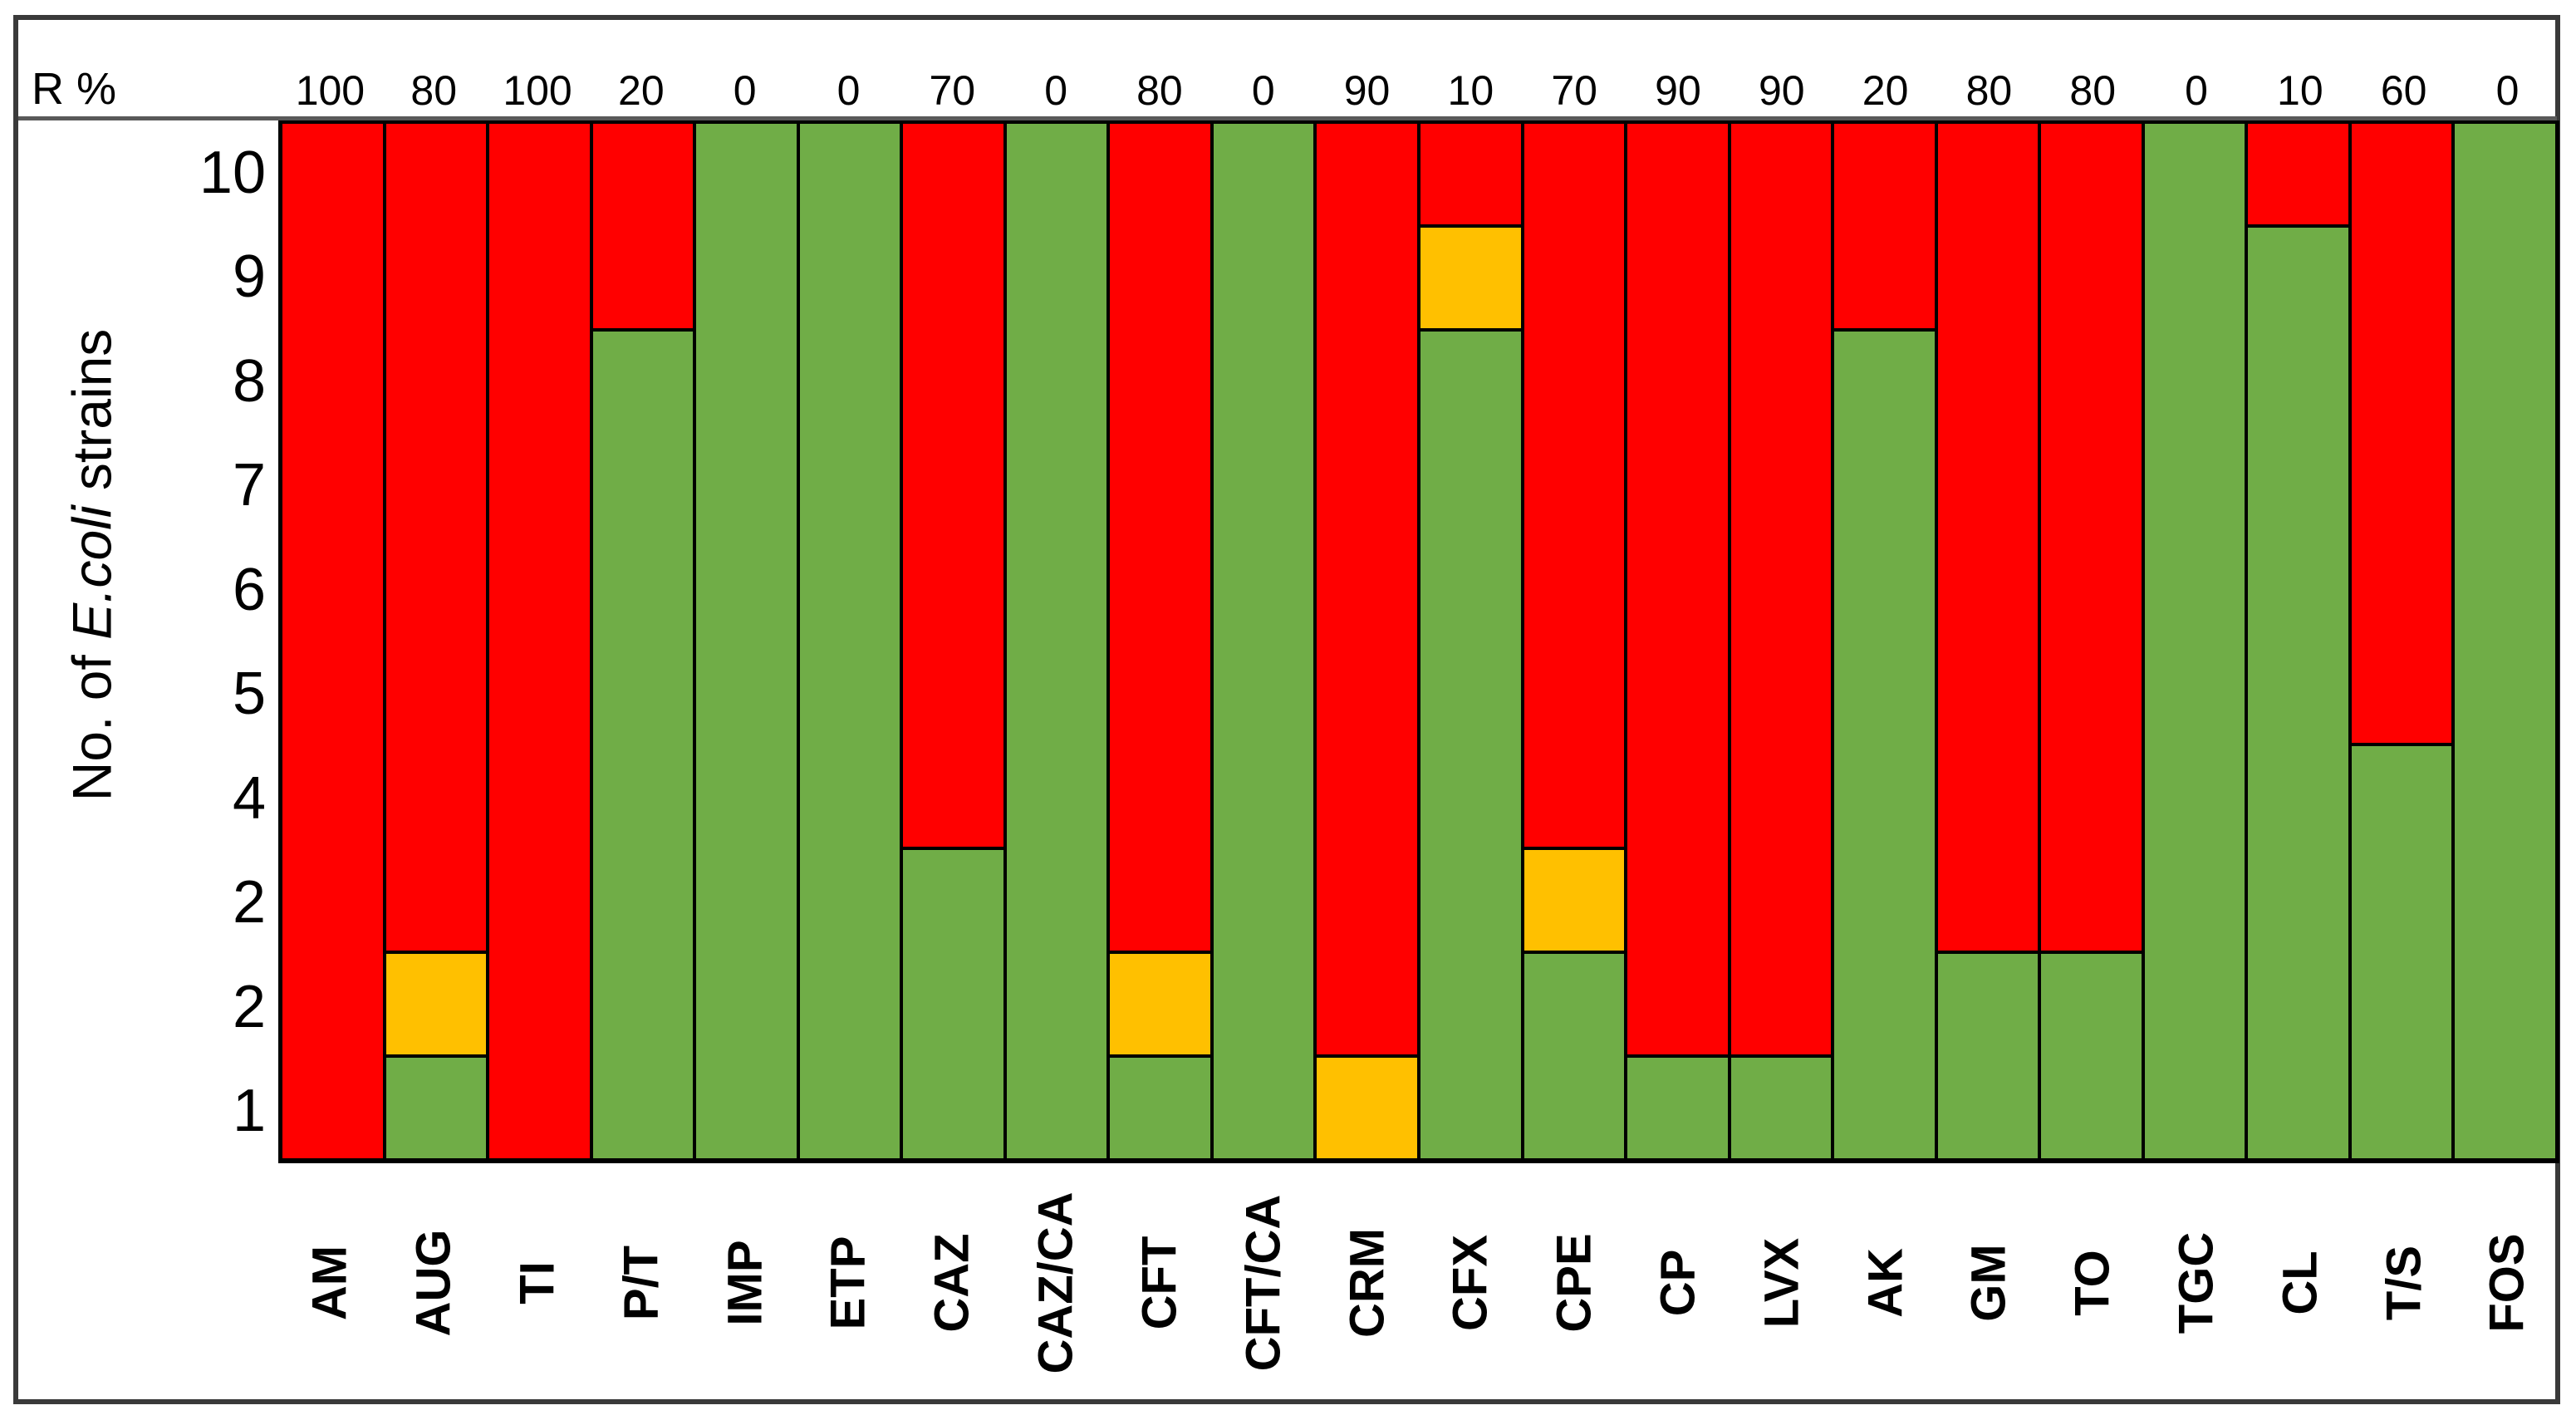  What do you see at coordinates (1885, 1283) in the screenshot?
I see `x-axis-label-cell: AK` at bounding box center [1885, 1283].